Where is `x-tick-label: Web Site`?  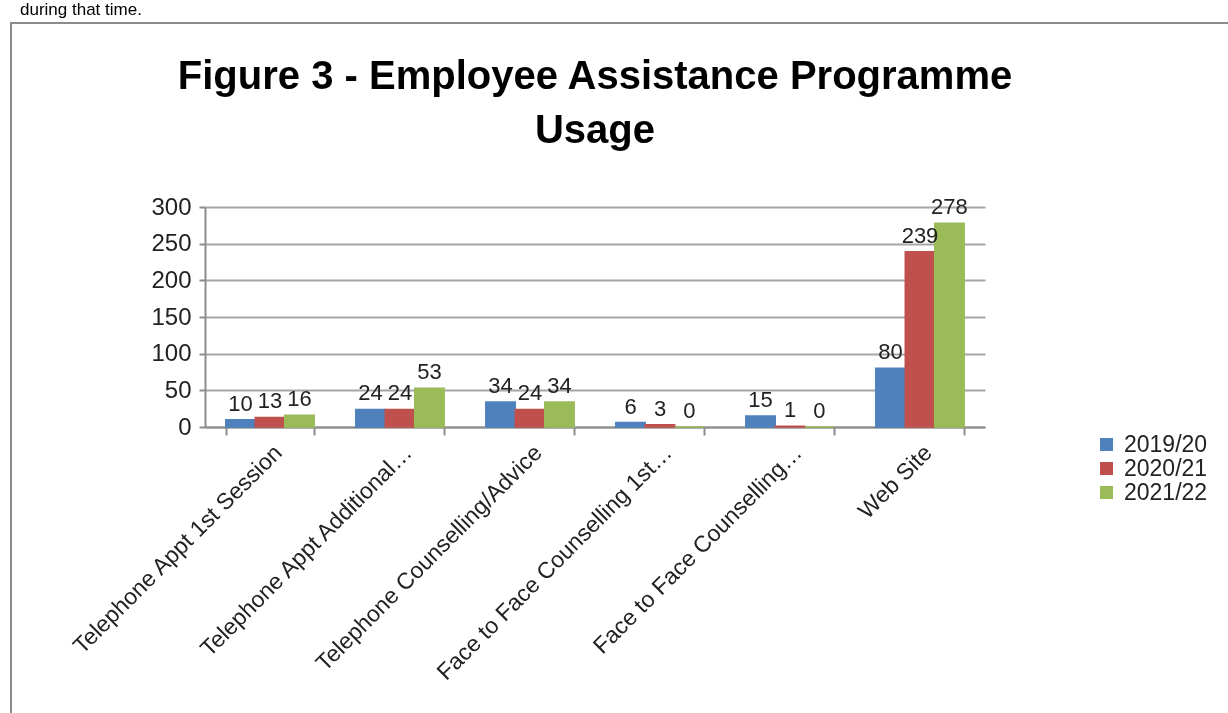
x-tick-label: Web Site is located at coordinates (894, 481).